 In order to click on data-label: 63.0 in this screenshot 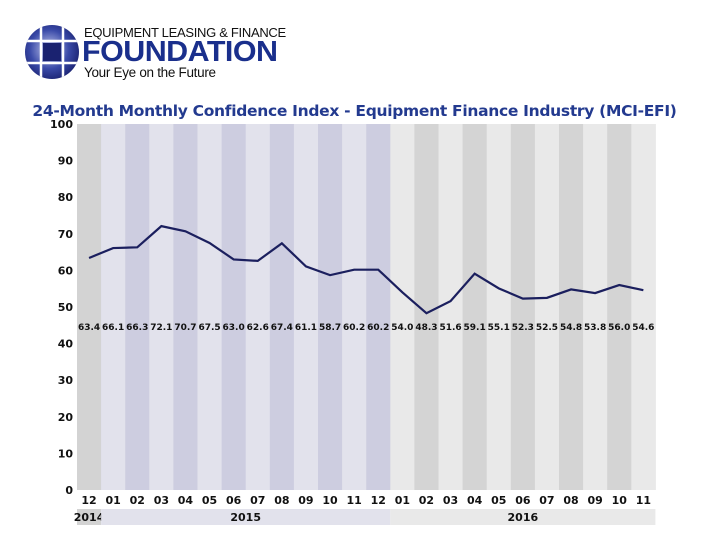, I will do `click(234, 328)`.